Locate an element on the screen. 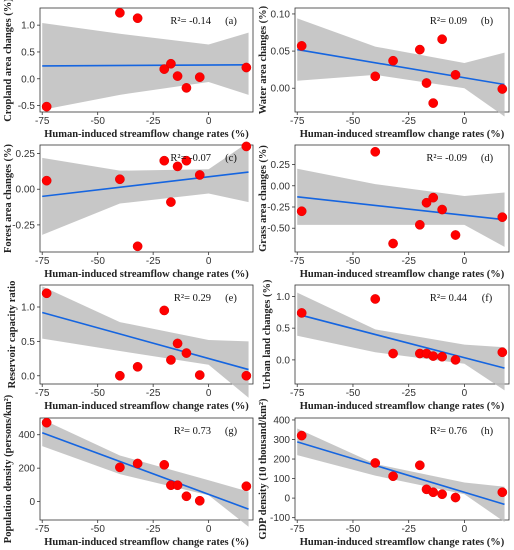 This screenshot has height=550, width=514. y-tick-label: -0.5 is located at coordinates (27, 106).